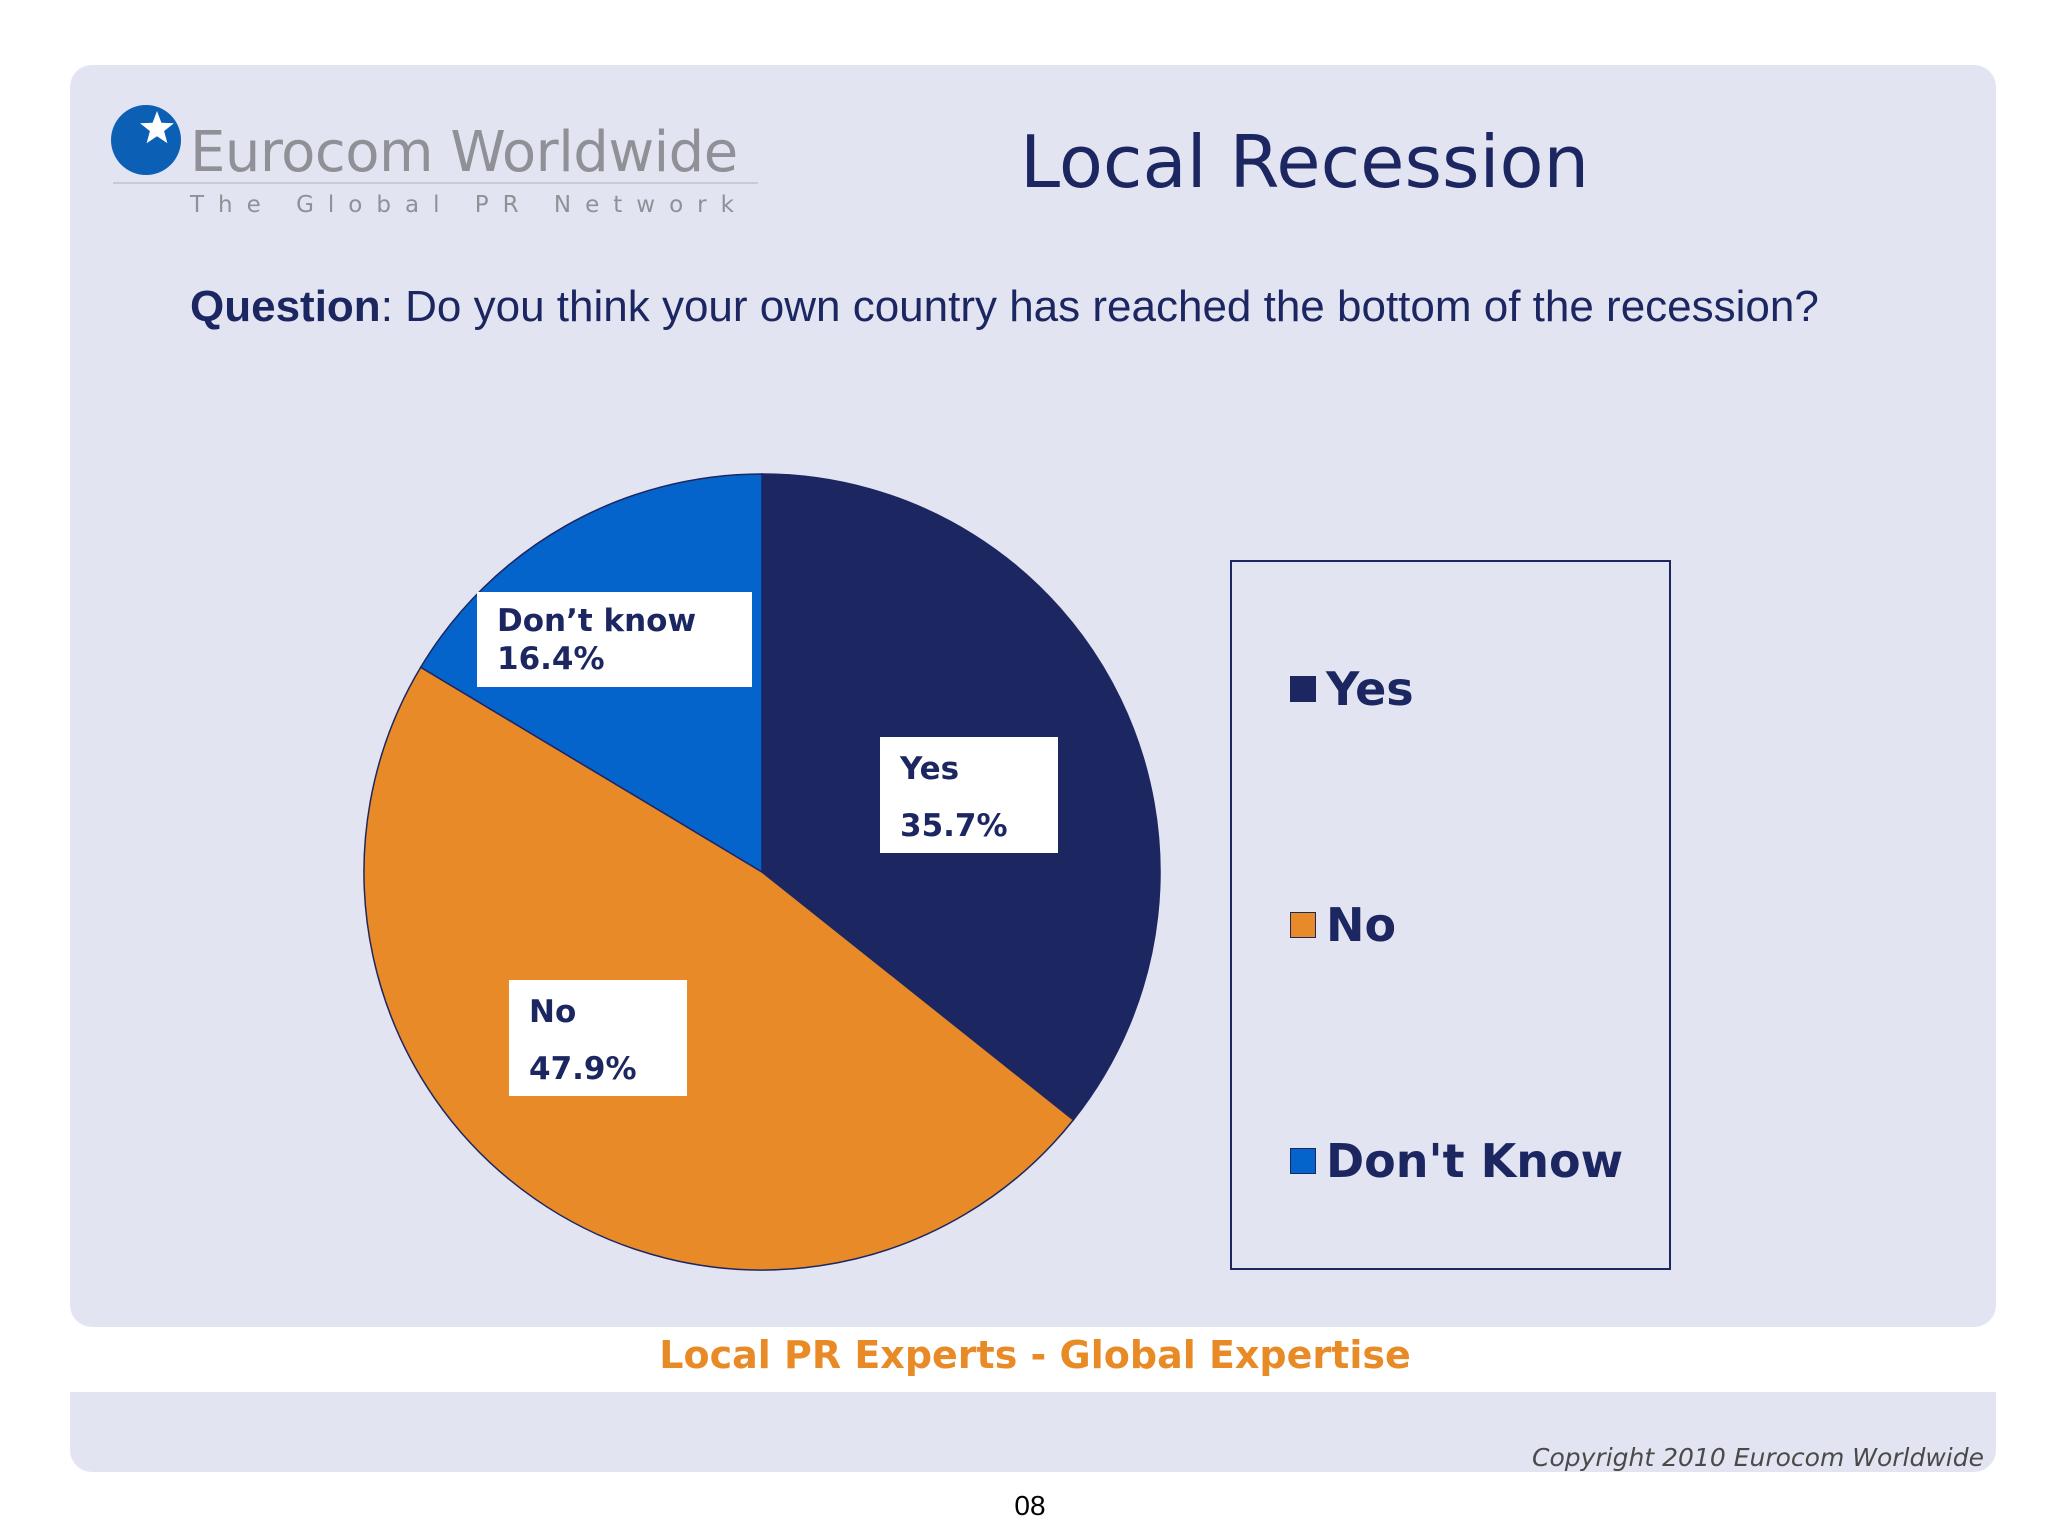 Image resolution: width=2048 pixels, height=1536 pixels. I want to click on legend-item-no: No, so click(1343, 925).